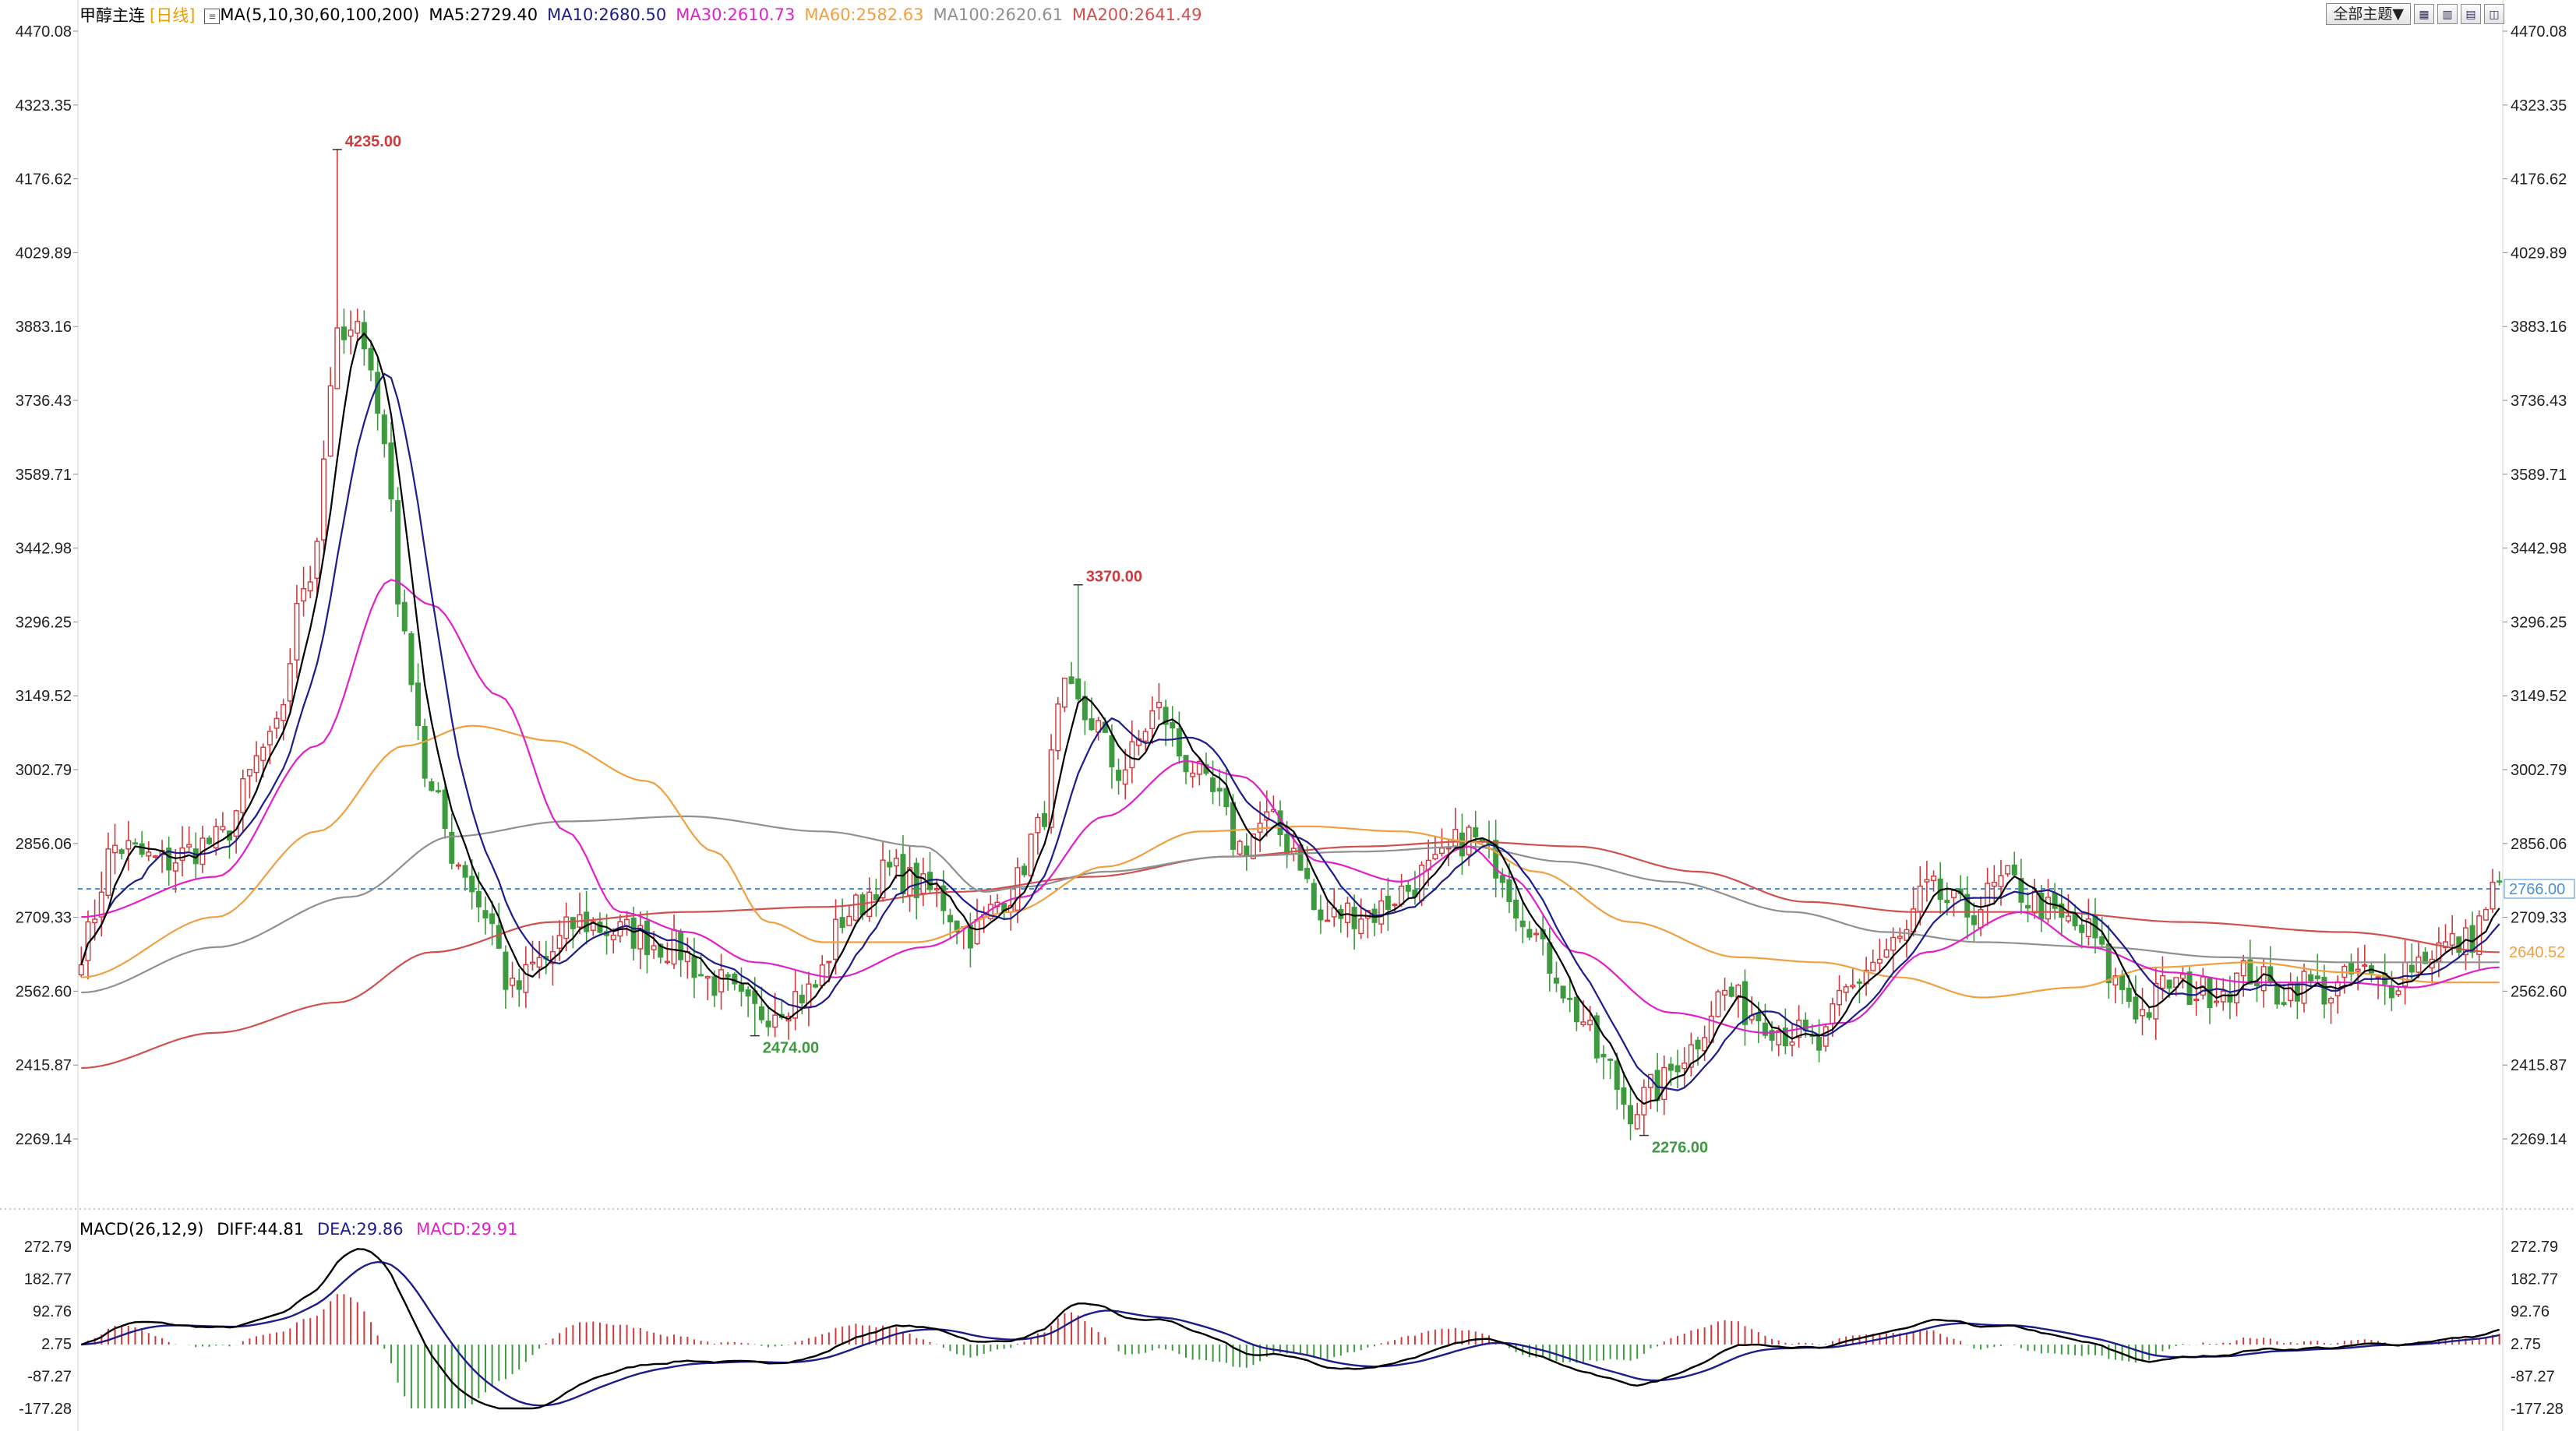  What do you see at coordinates (173, 15) in the screenshot?
I see `period-label: [日线]` at bounding box center [173, 15].